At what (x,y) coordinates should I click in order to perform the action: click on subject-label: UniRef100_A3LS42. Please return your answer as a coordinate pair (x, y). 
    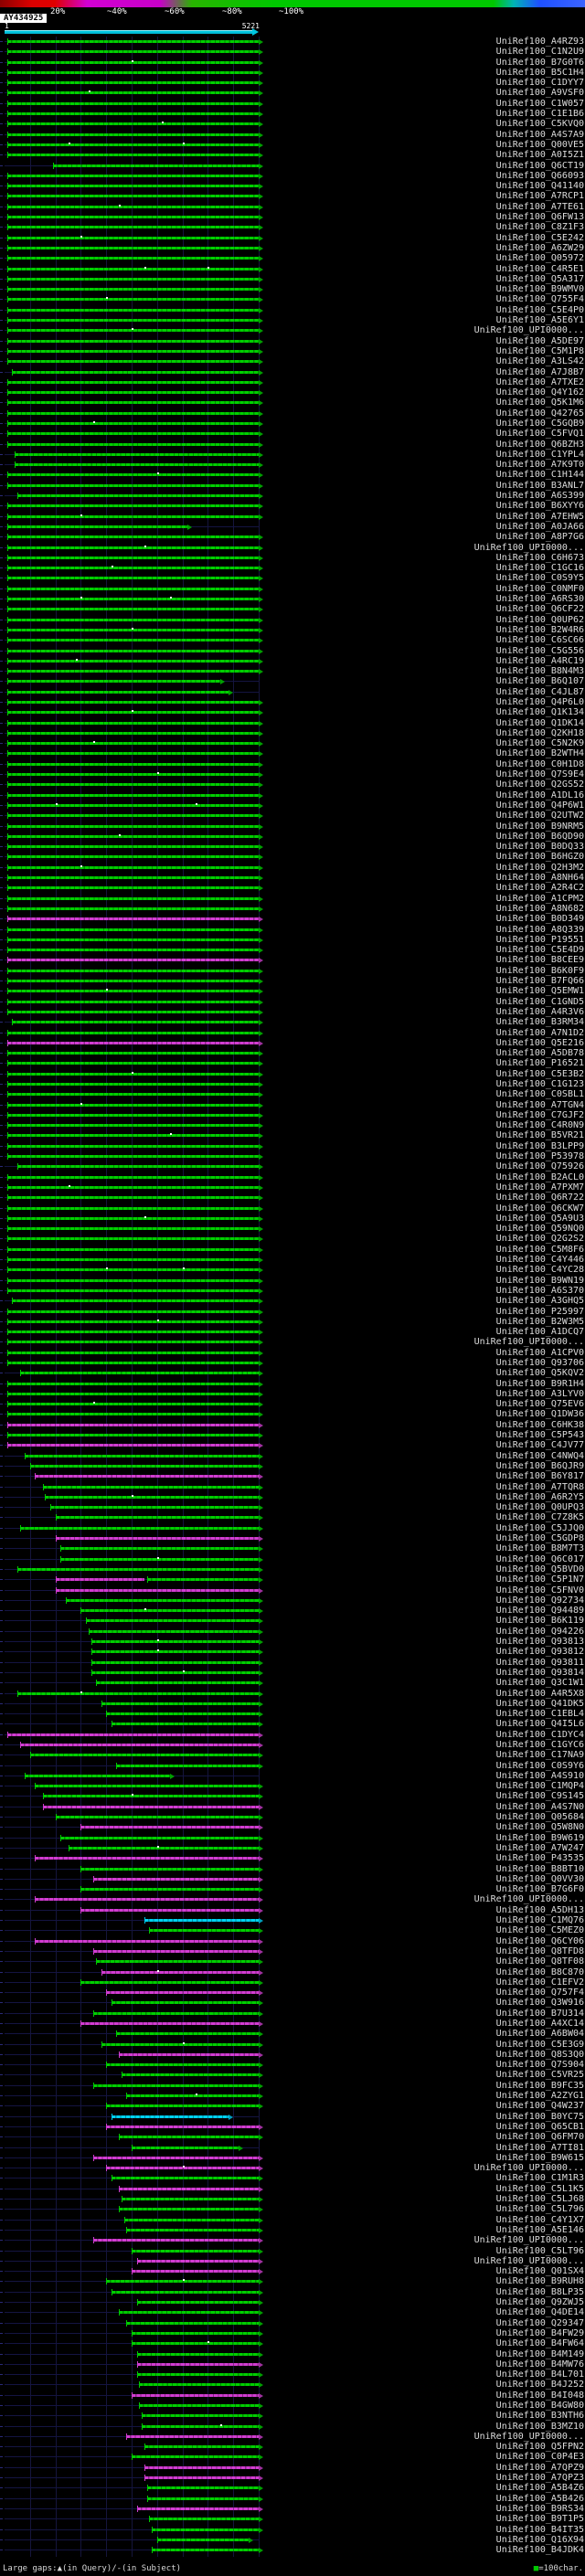
    Looking at the image, I should click on (540, 361).